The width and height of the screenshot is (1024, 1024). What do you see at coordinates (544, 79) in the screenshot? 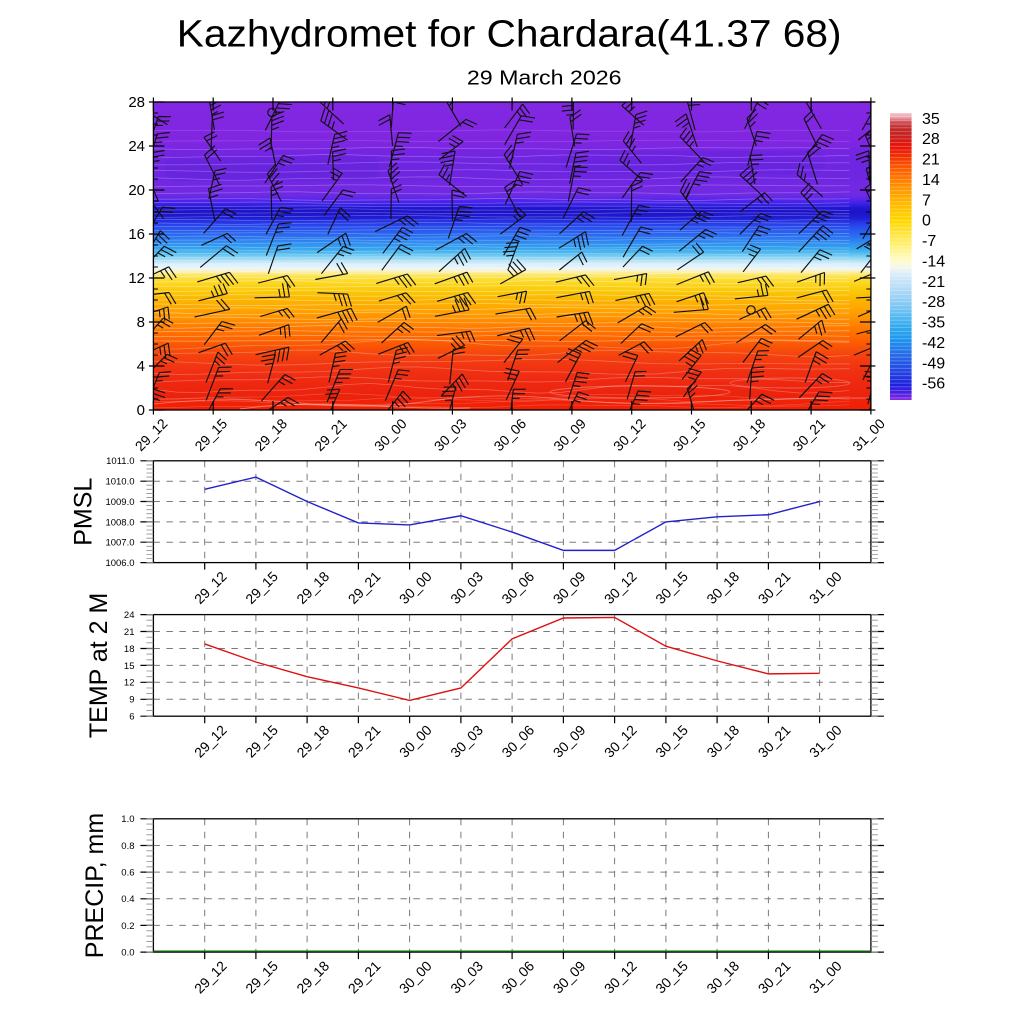
I see `svg-text: 29 March 2026` at bounding box center [544, 79].